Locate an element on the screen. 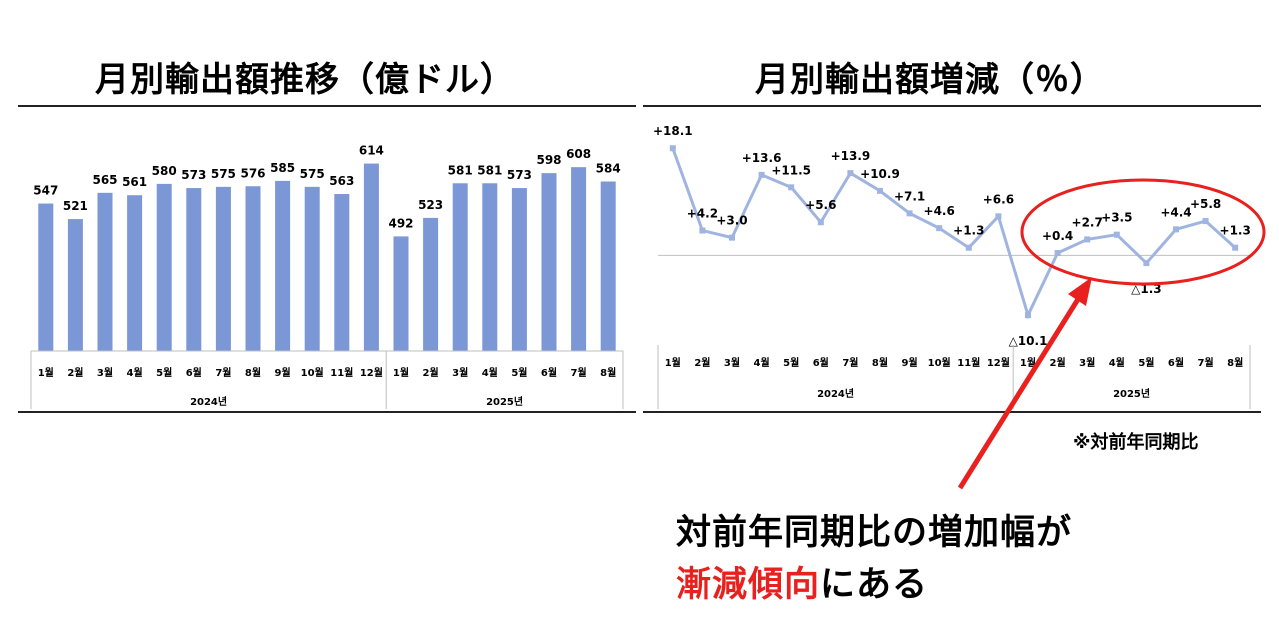  left-chart-title: 月別輸出額推移（億ドル） is located at coordinates (305, 80).